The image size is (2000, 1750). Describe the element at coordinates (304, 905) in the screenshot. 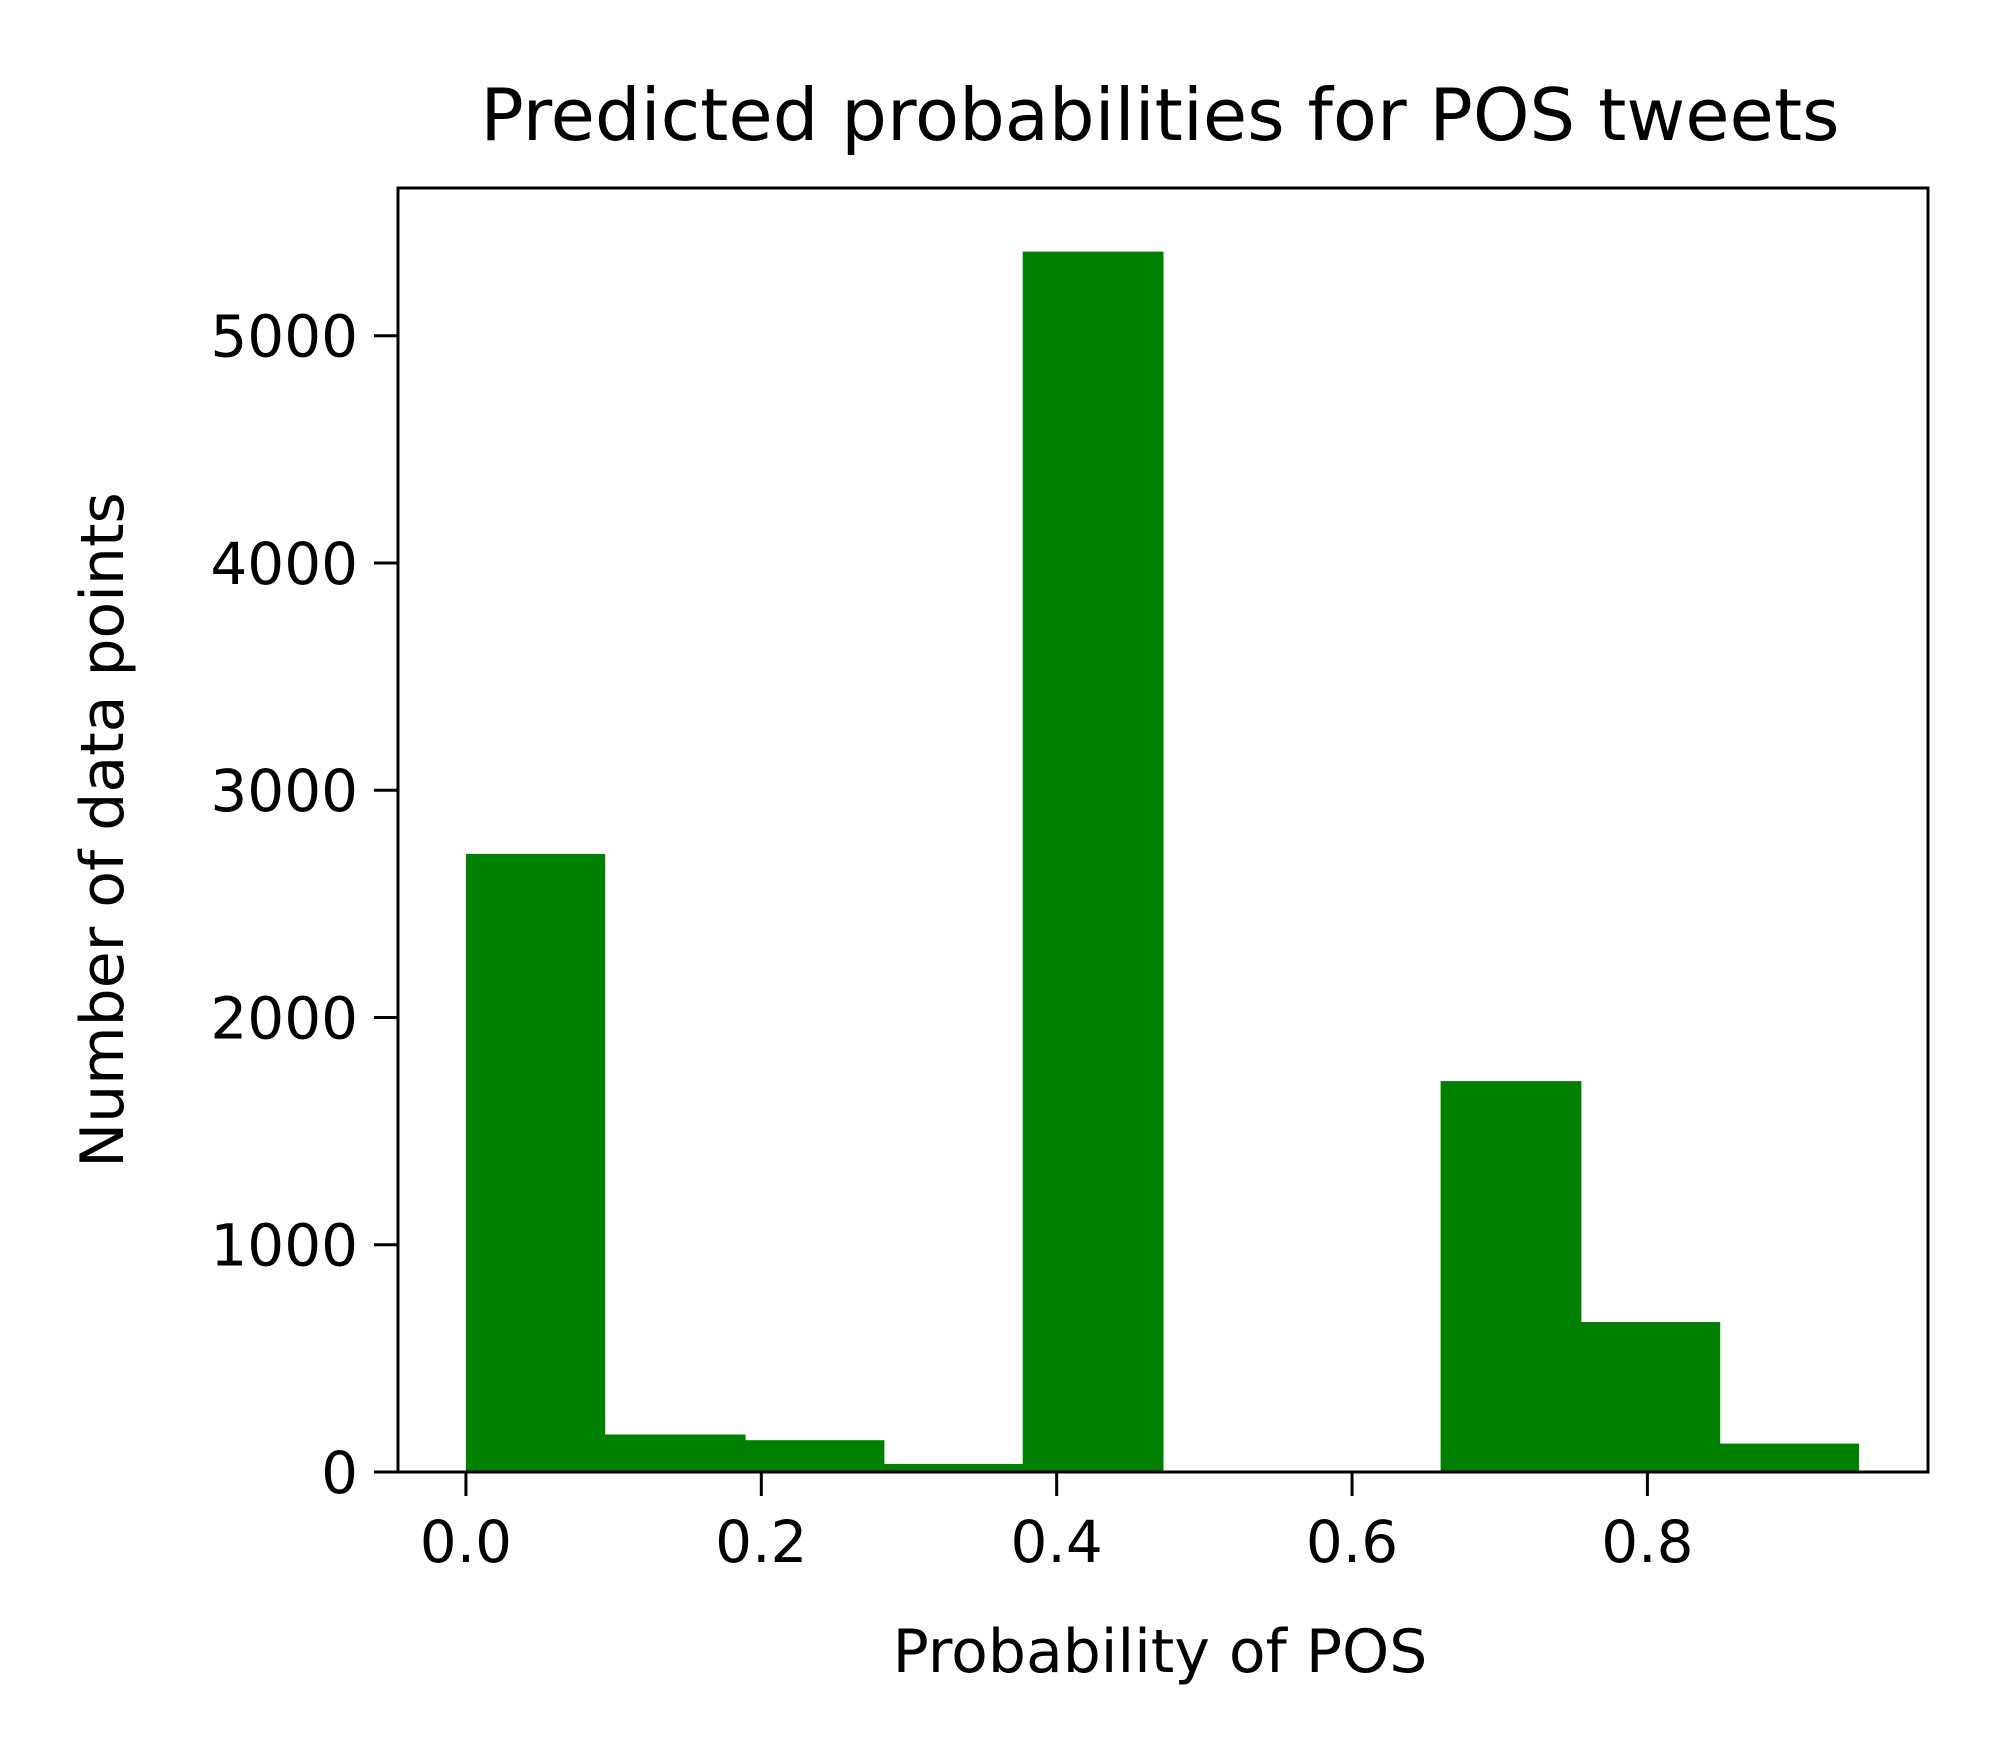

I see `y-axis-ticks: 0 1000 2000 3000 4000 5000` at that location.